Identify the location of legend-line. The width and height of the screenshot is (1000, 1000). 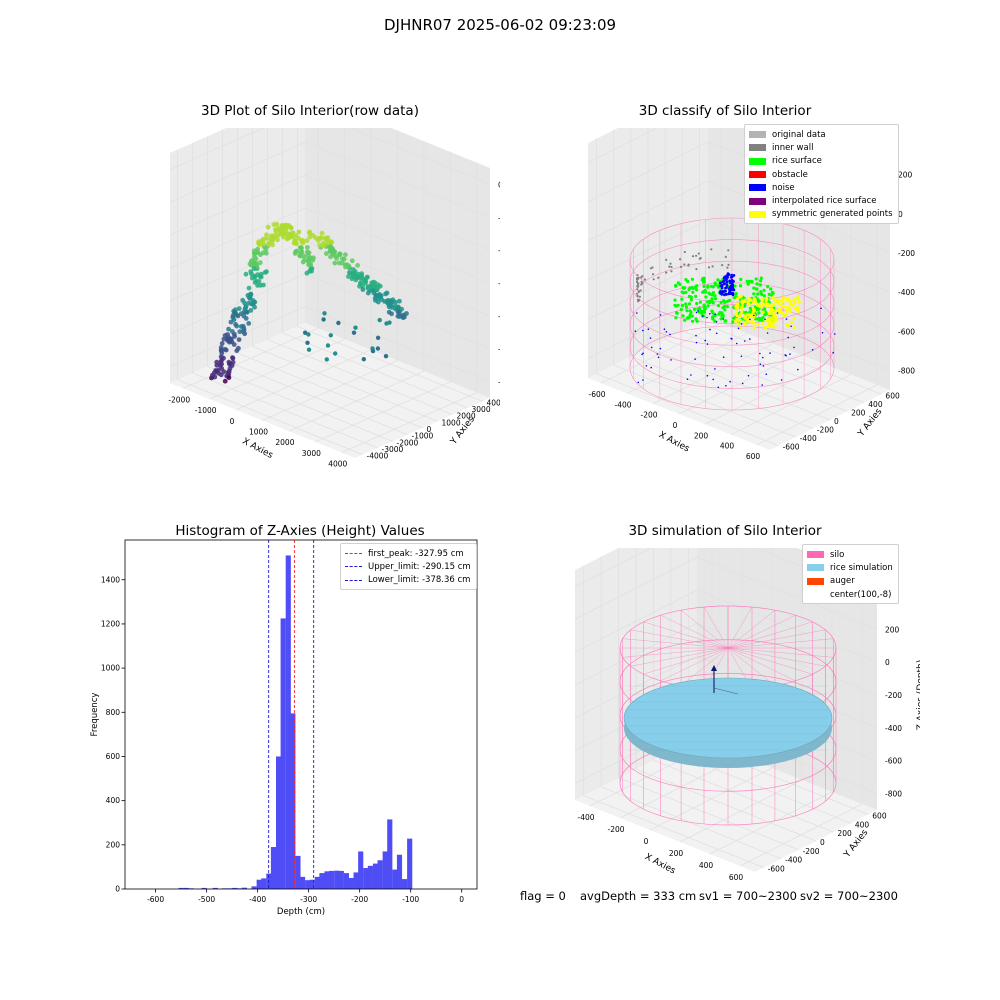
(353, 554).